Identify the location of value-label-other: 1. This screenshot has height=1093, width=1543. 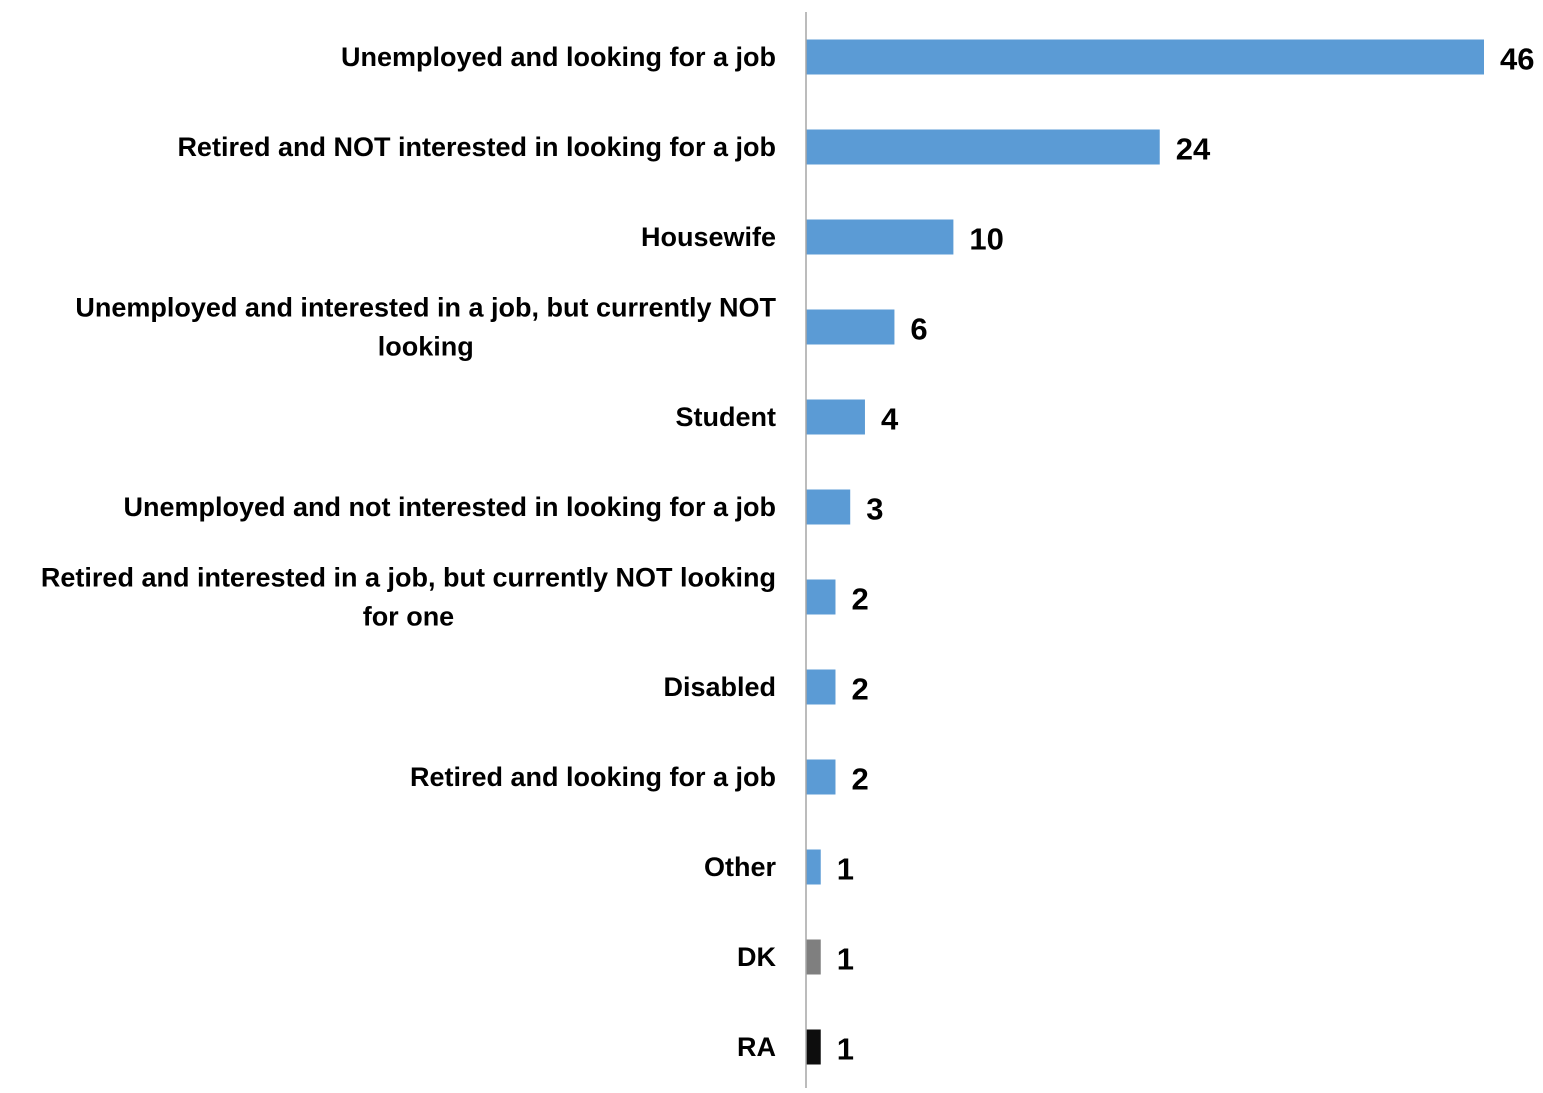
(845, 869).